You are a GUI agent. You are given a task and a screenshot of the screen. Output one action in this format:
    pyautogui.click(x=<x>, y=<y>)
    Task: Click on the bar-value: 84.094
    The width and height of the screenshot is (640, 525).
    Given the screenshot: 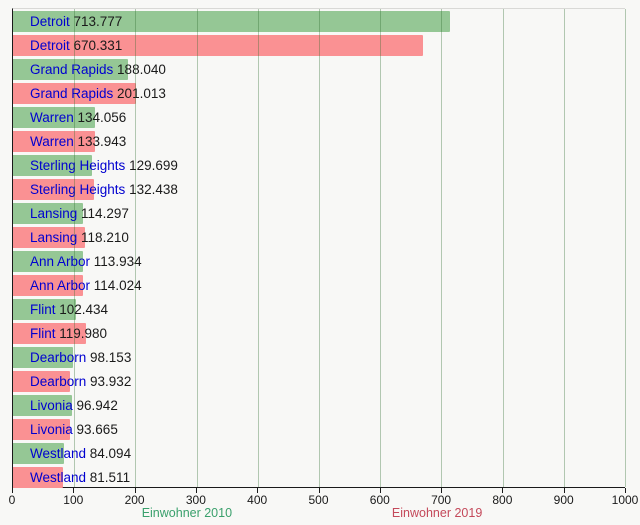 What is the action you would take?
    pyautogui.click(x=109, y=453)
    